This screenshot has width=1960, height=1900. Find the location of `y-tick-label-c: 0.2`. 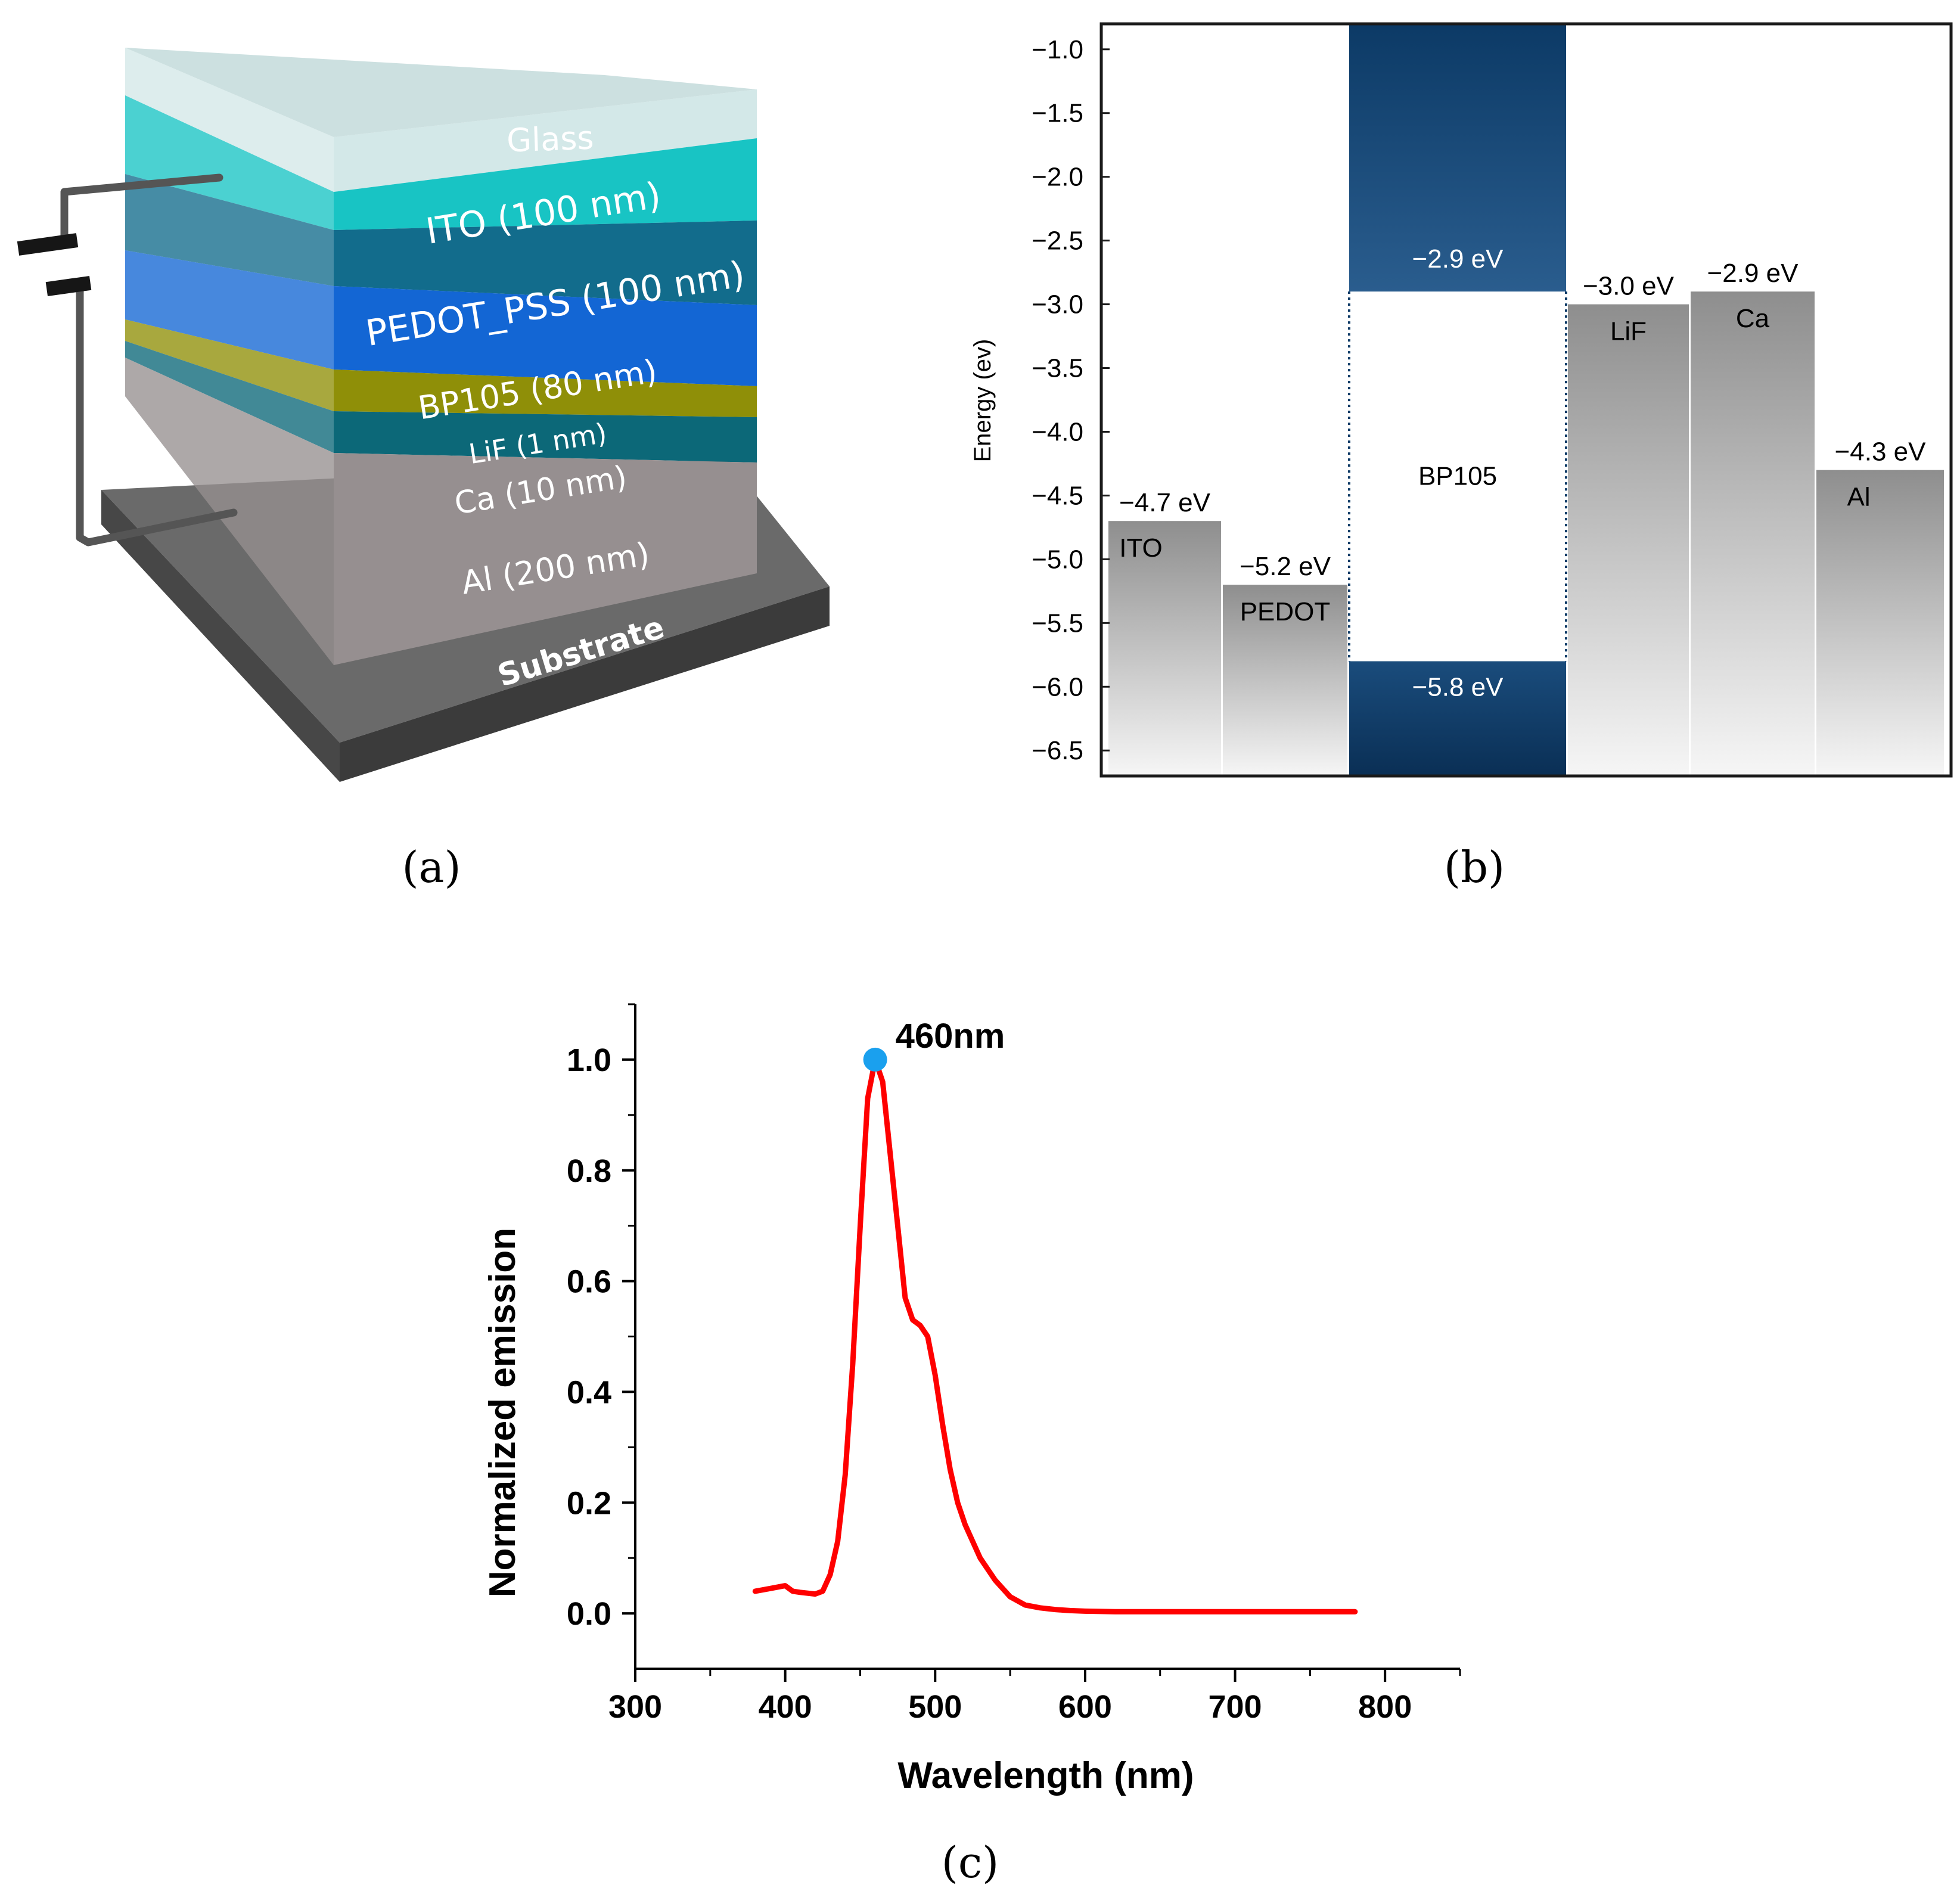

y-tick-label-c: 0.2 is located at coordinates (589, 1503).